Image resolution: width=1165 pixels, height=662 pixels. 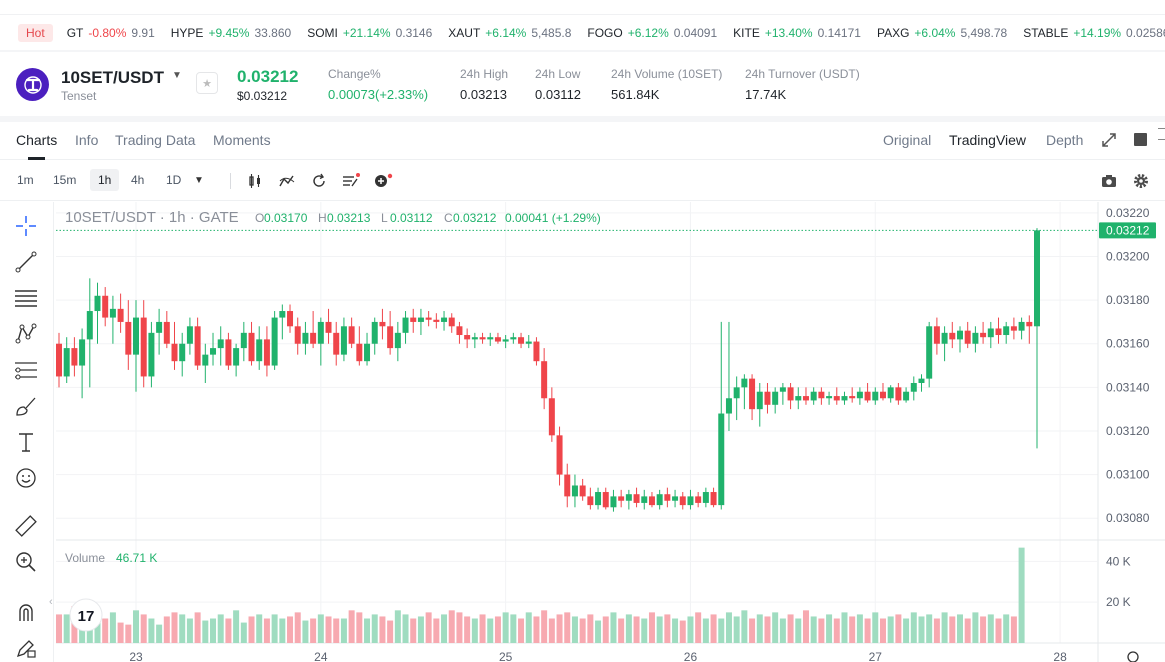 I want to click on camera-icon, so click(x=1109, y=181).